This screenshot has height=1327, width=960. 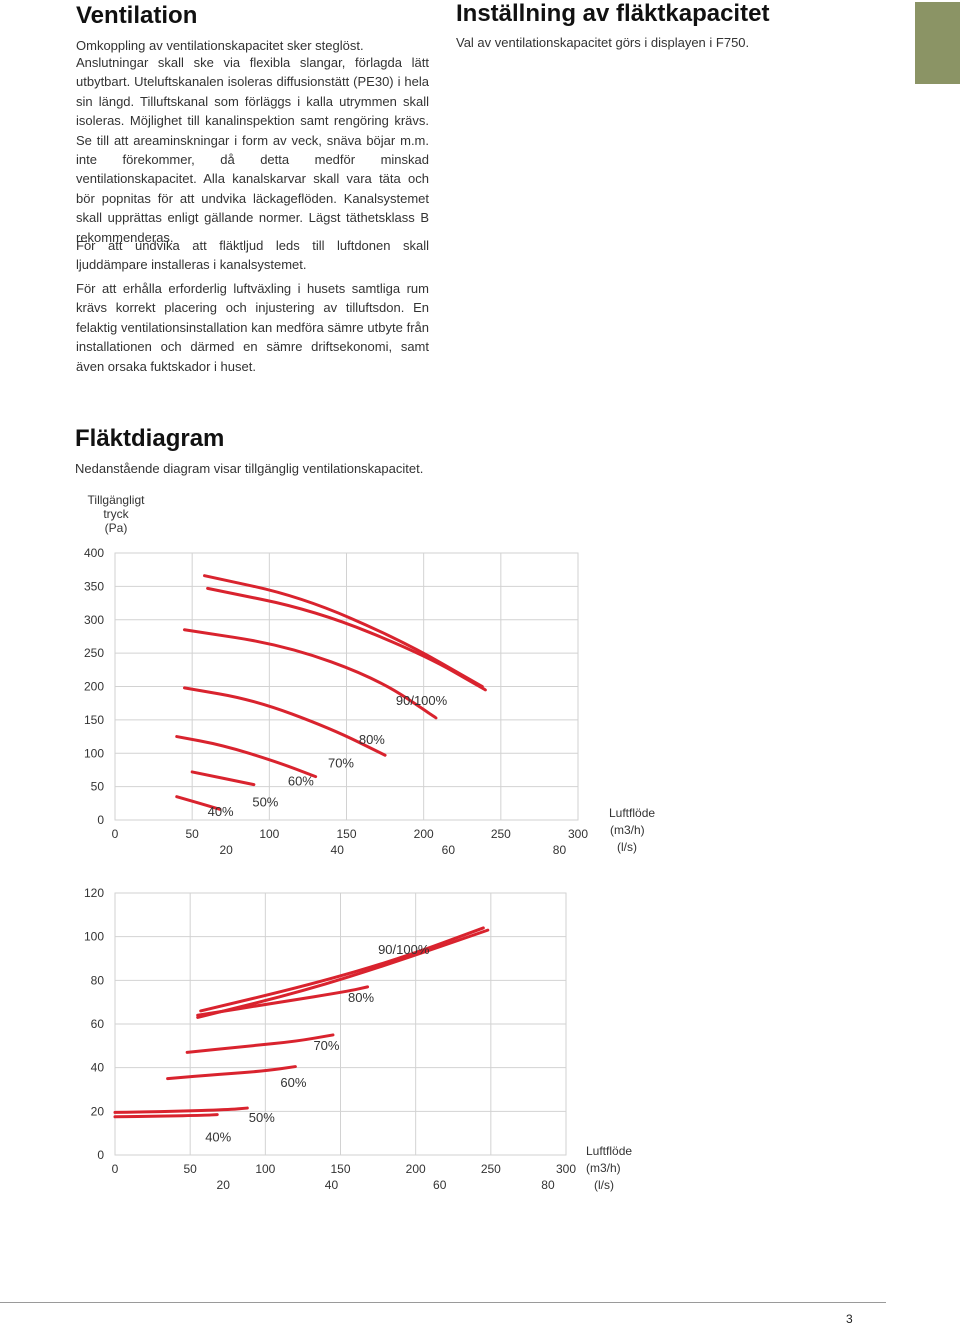 I want to click on chart-0-series-60-curve, so click(x=246, y=757).